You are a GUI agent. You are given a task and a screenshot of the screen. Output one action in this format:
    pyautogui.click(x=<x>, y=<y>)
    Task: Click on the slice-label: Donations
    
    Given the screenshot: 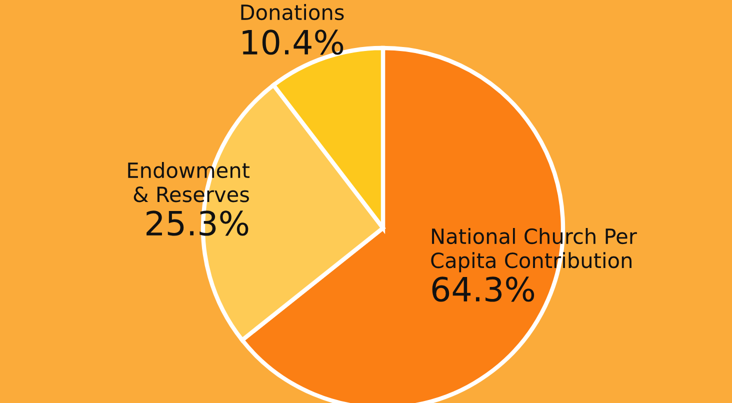 What is the action you would take?
    pyautogui.click(x=292, y=12)
    